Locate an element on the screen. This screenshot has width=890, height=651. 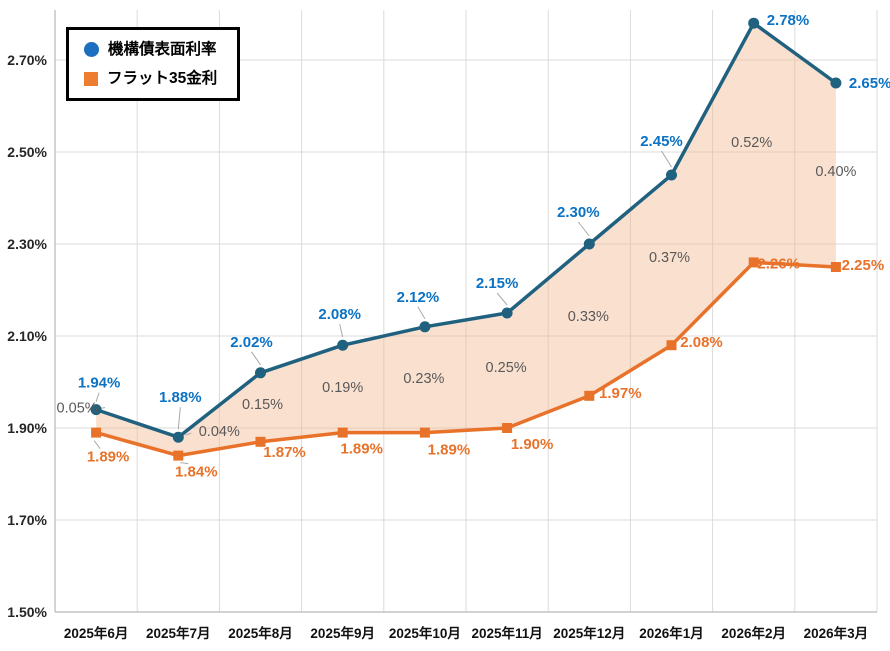
y-tick-label: 1.90% is located at coordinates (27, 428).